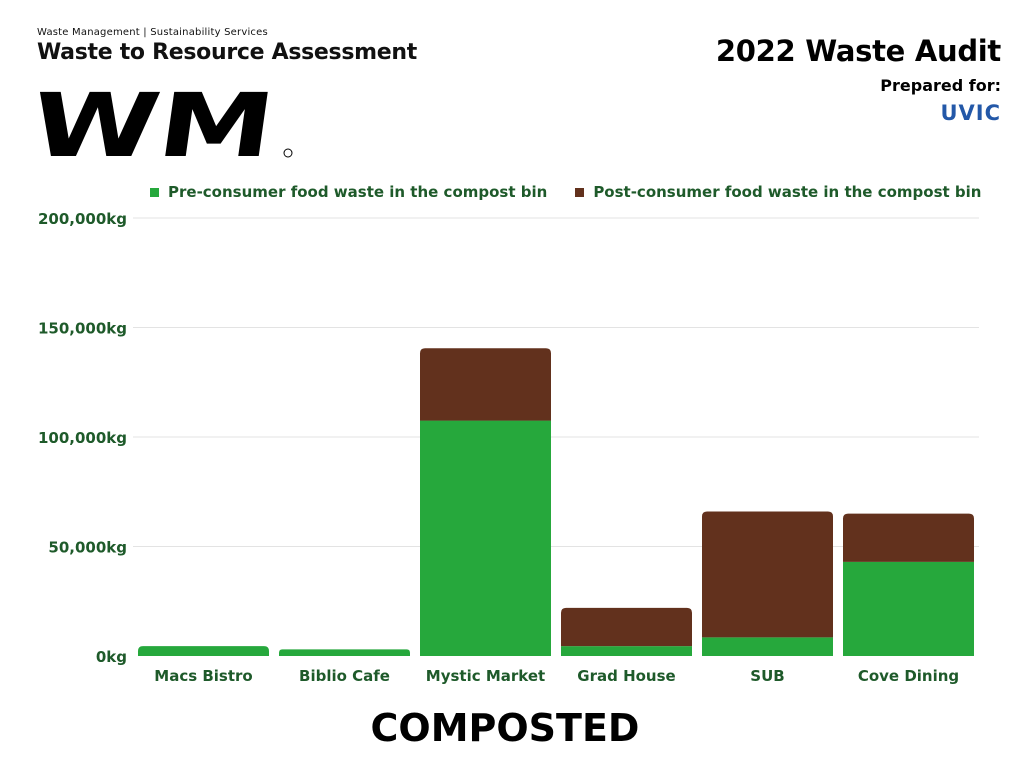  Describe the element at coordinates (344, 676) in the screenshot. I see `x-tick-label: Biblio Cafe` at that location.